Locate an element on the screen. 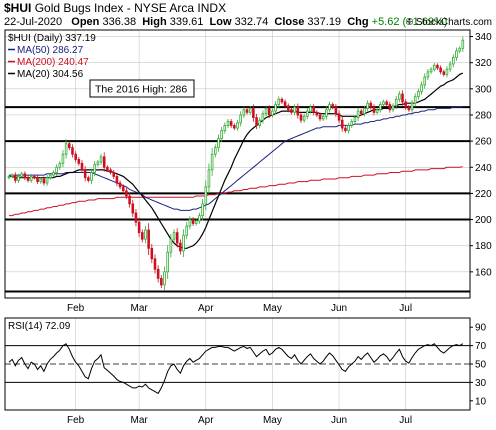 Image resolution: width=496 pixels, height=430 pixels. x-label-Apr: Apr is located at coordinates (206, 308).